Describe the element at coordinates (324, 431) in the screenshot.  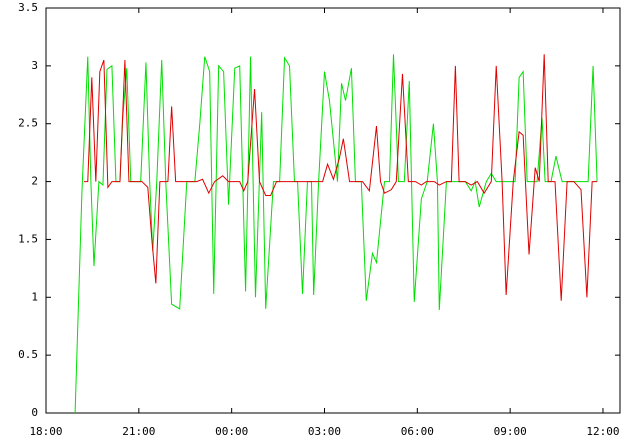
I see `x-tick-label: 03:00` at that location.